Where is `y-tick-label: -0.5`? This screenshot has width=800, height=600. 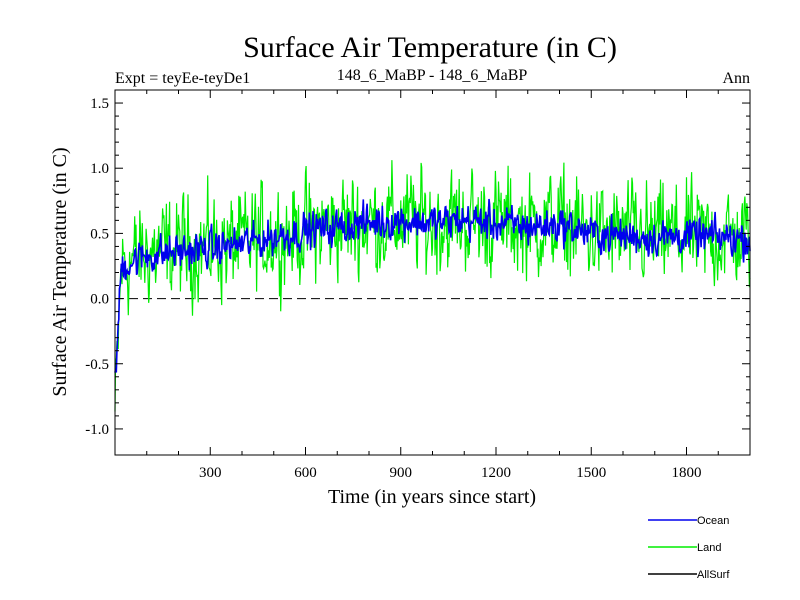
y-tick-label: -0.5 is located at coordinates (97, 365).